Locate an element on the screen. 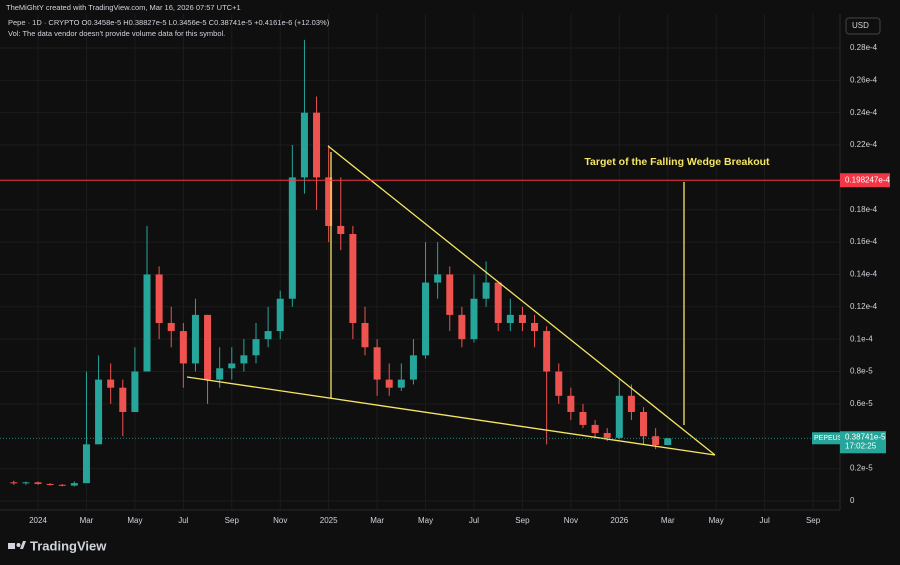 This screenshot has width=900, height=565. brand-logo is located at coordinates (17, 545).